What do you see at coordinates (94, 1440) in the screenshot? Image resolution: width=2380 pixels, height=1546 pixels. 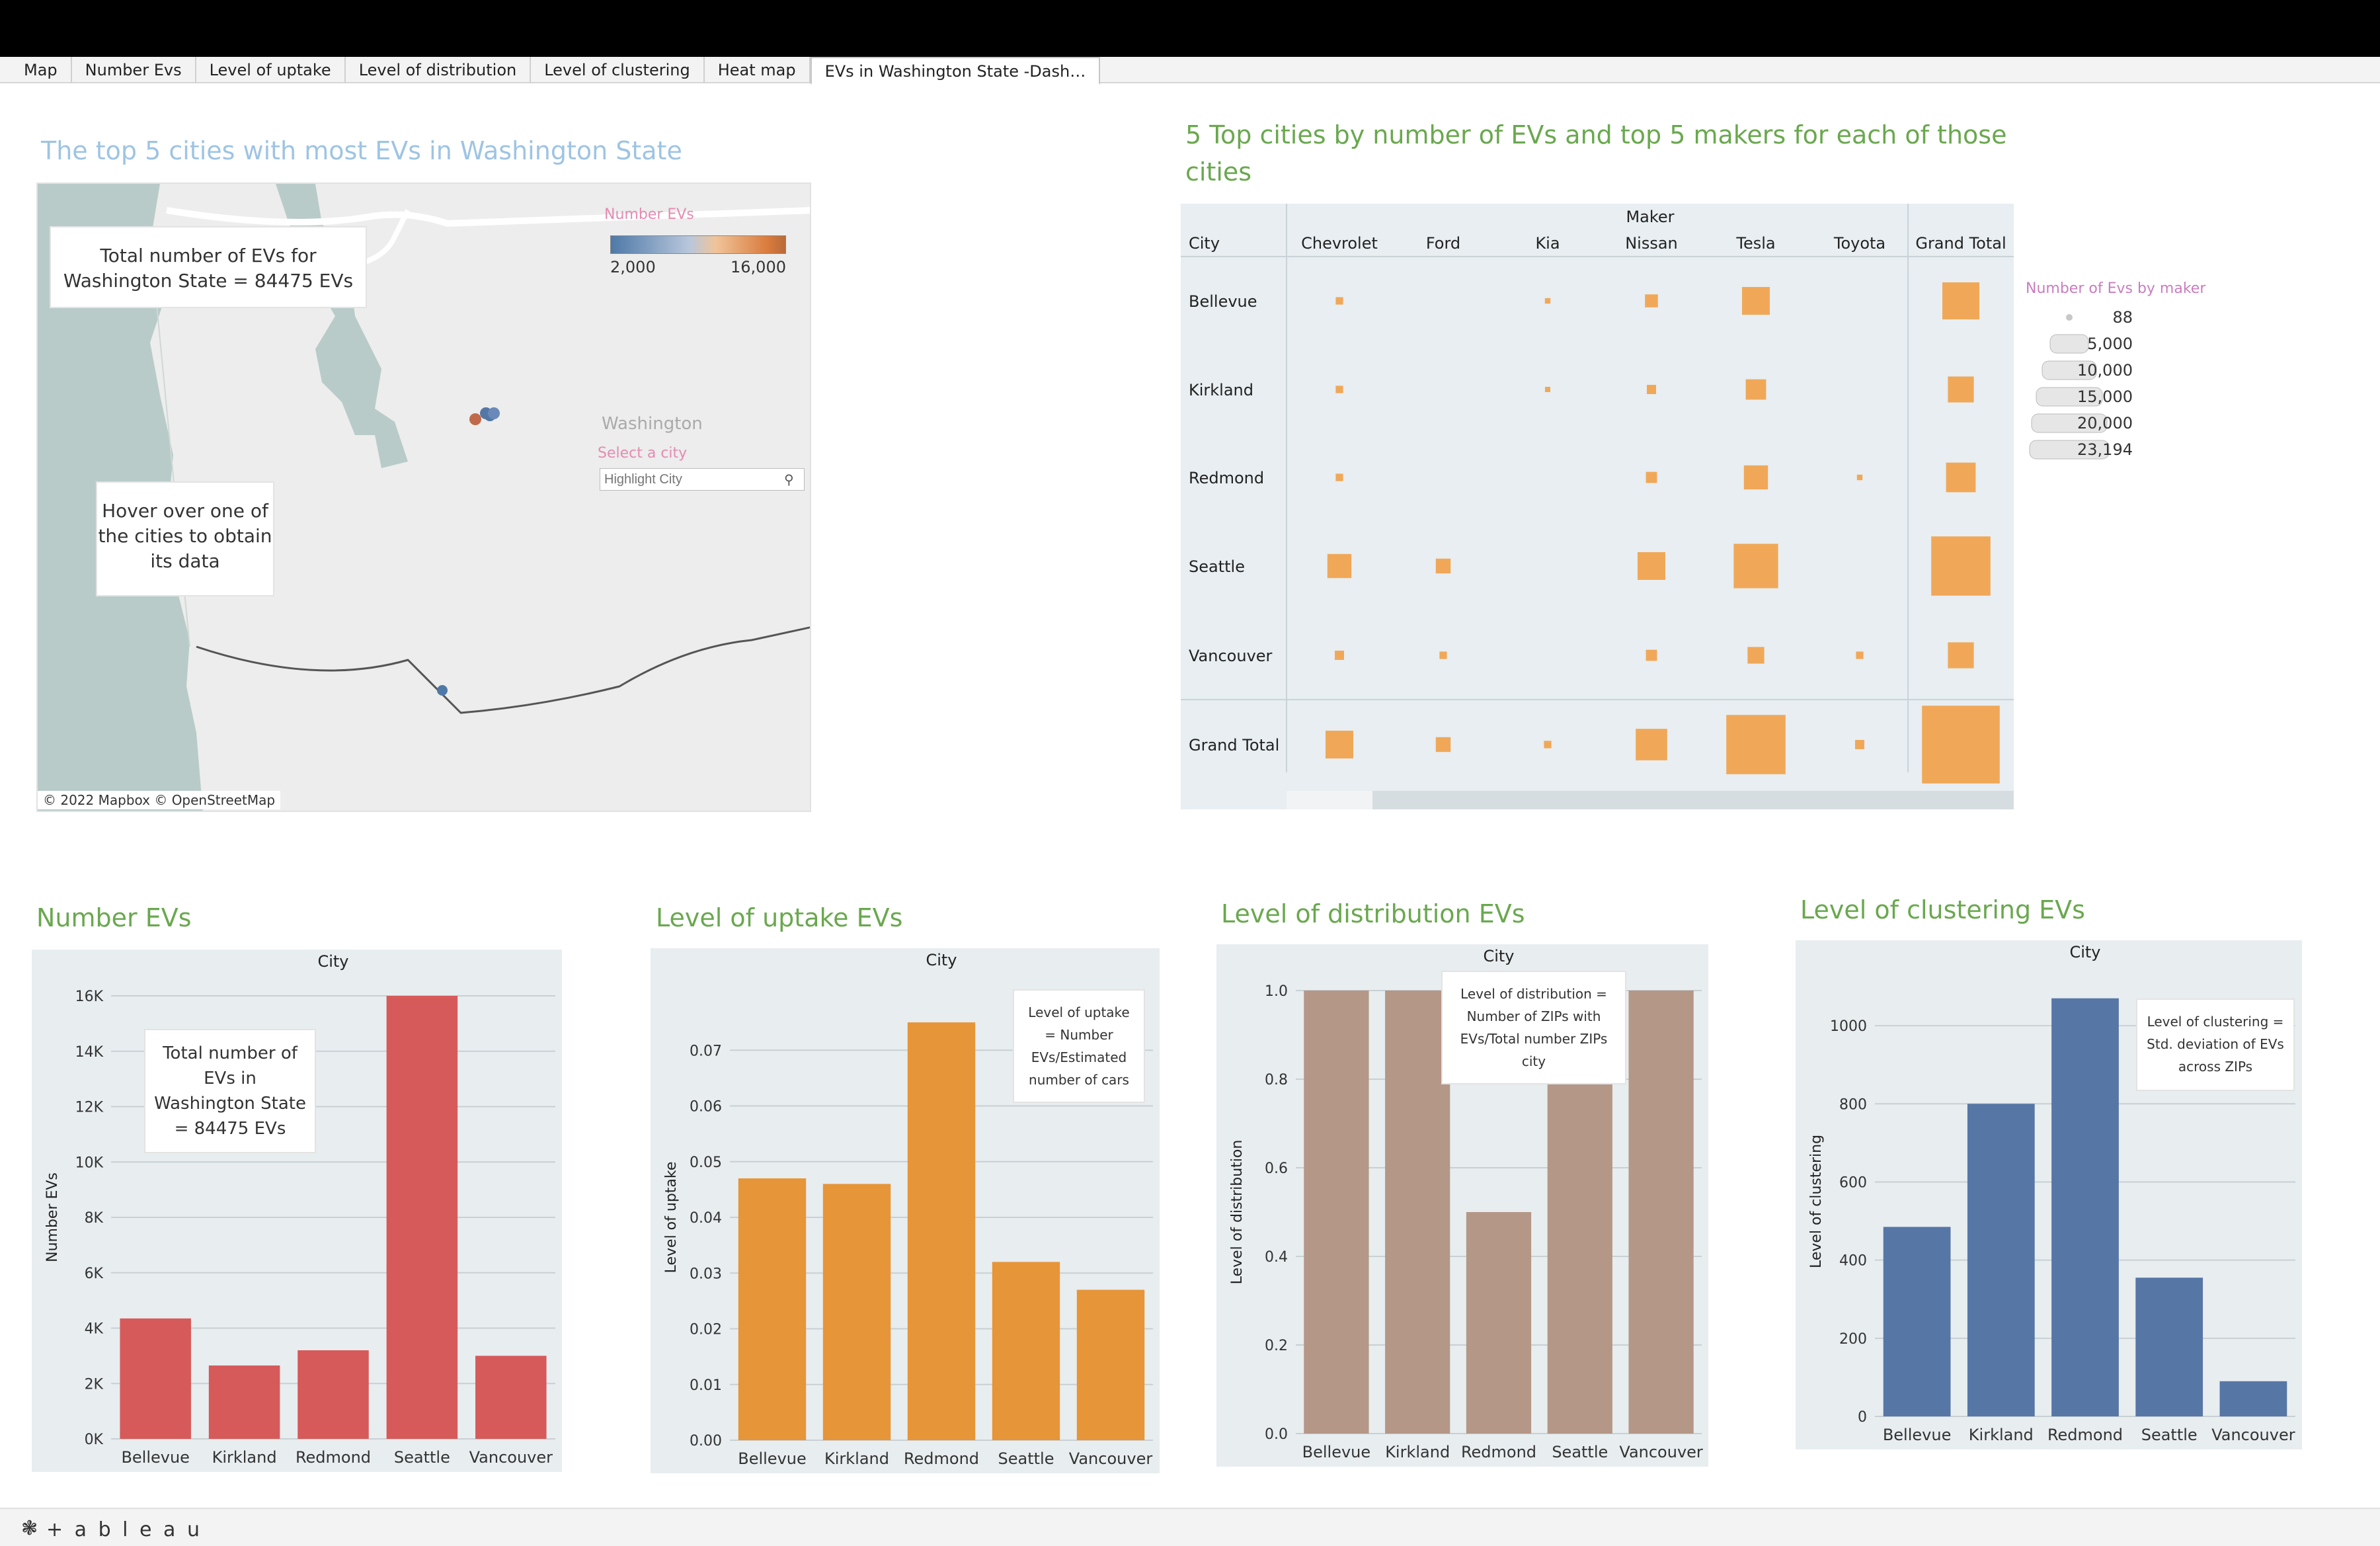 I see `y-tick-label: 0K` at bounding box center [94, 1440].